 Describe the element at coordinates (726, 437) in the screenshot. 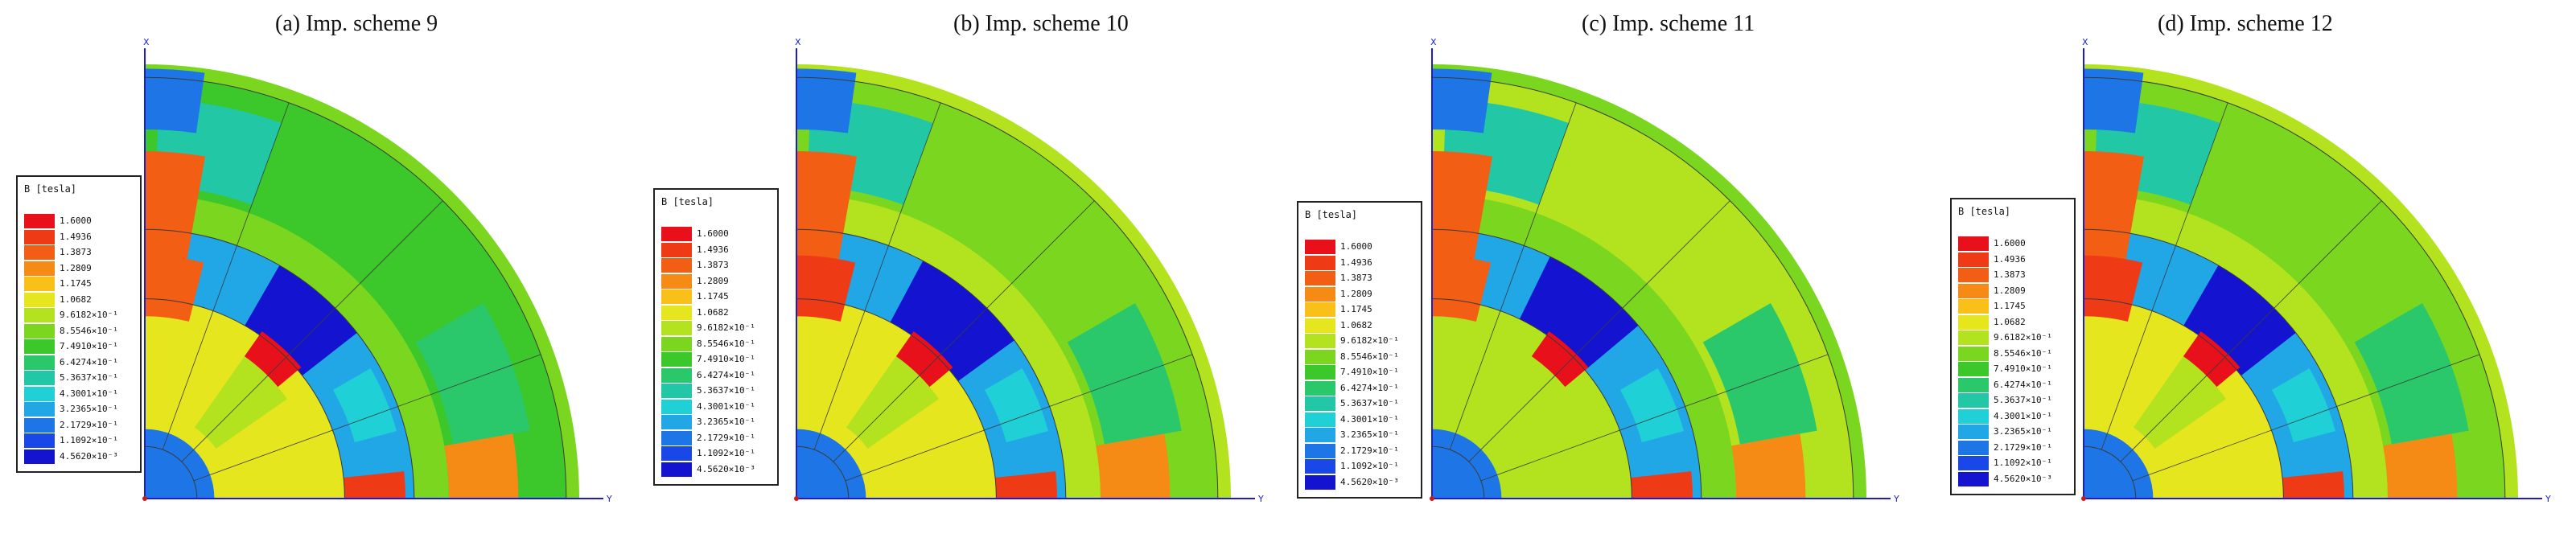

I see `legend-value: 2.1729×10⁻¹` at that location.